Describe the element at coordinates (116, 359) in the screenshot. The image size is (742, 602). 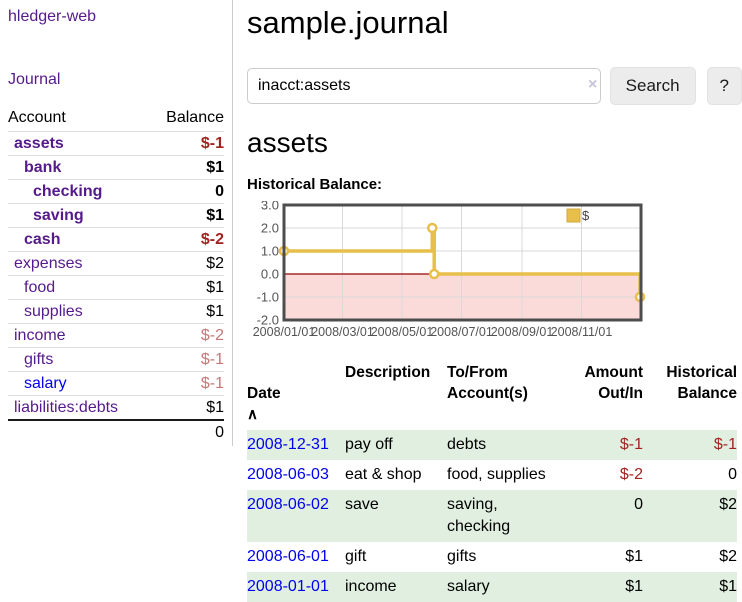
I see `account-row: gifts $-1` at that location.